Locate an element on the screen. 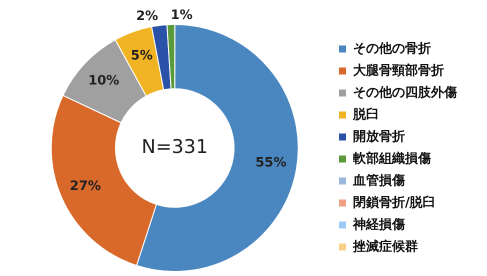 The height and width of the screenshot is (276, 487). data-label: 2% is located at coordinates (147, 16).